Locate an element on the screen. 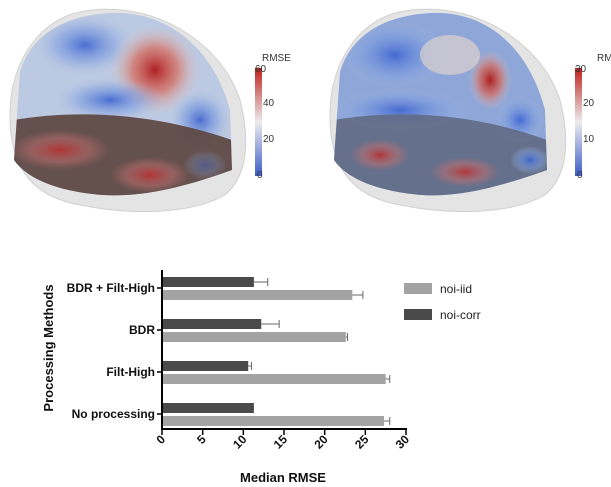 The width and height of the screenshot is (611, 487). y-category-label: Filt-High is located at coordinates (130, 372).